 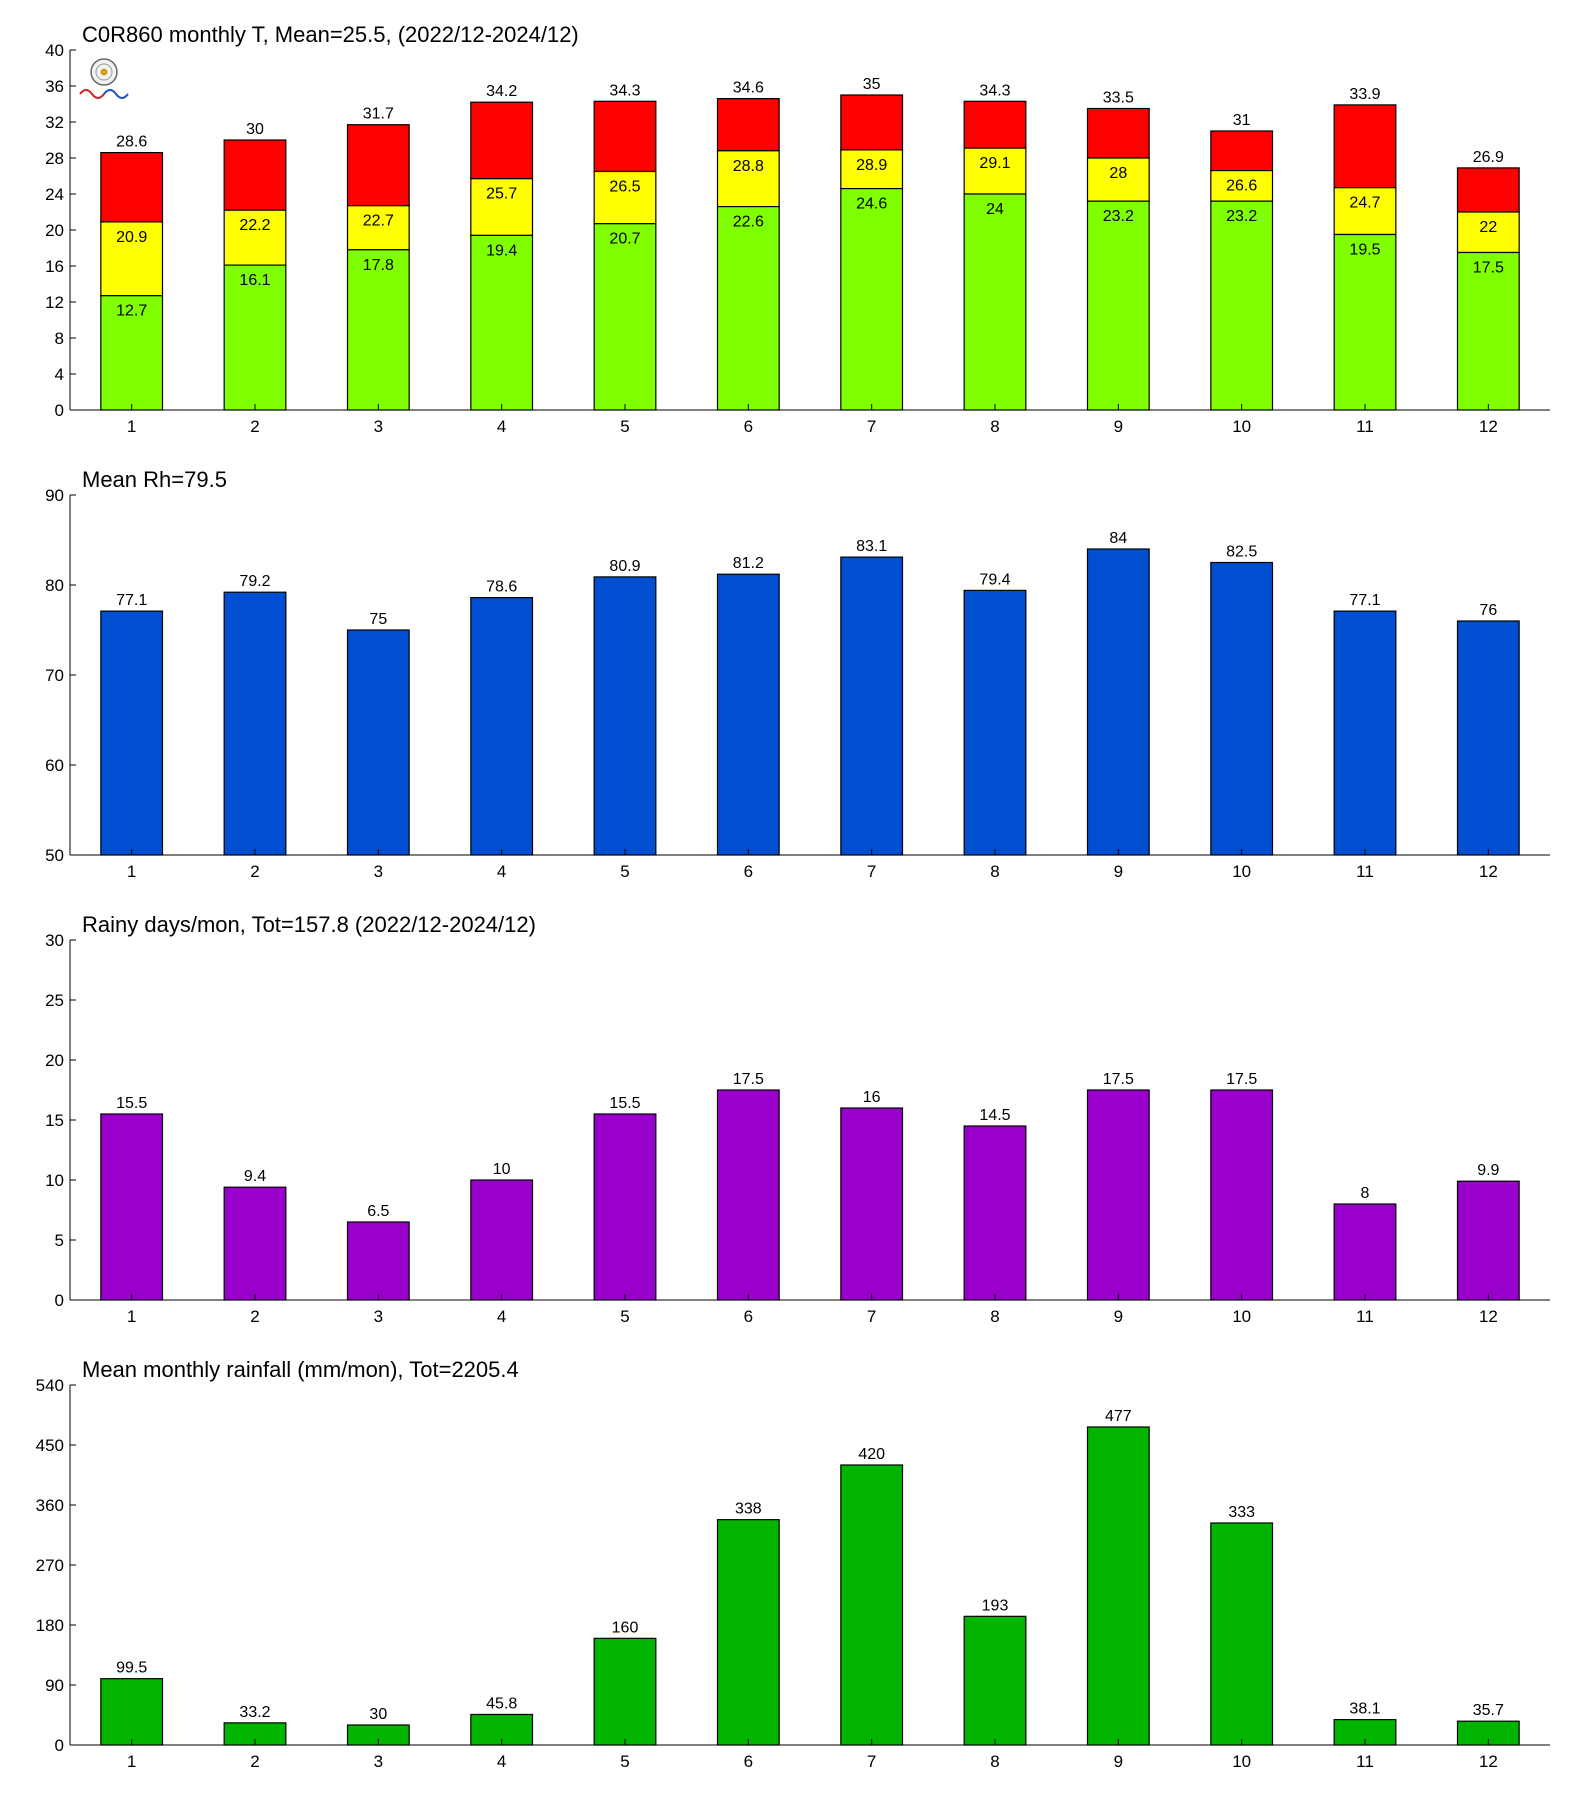 What do you see at coordinates (995, 1605) in the screenshot?
I see `rainfall-value-label: 193` at bounding box center [995, 1605].